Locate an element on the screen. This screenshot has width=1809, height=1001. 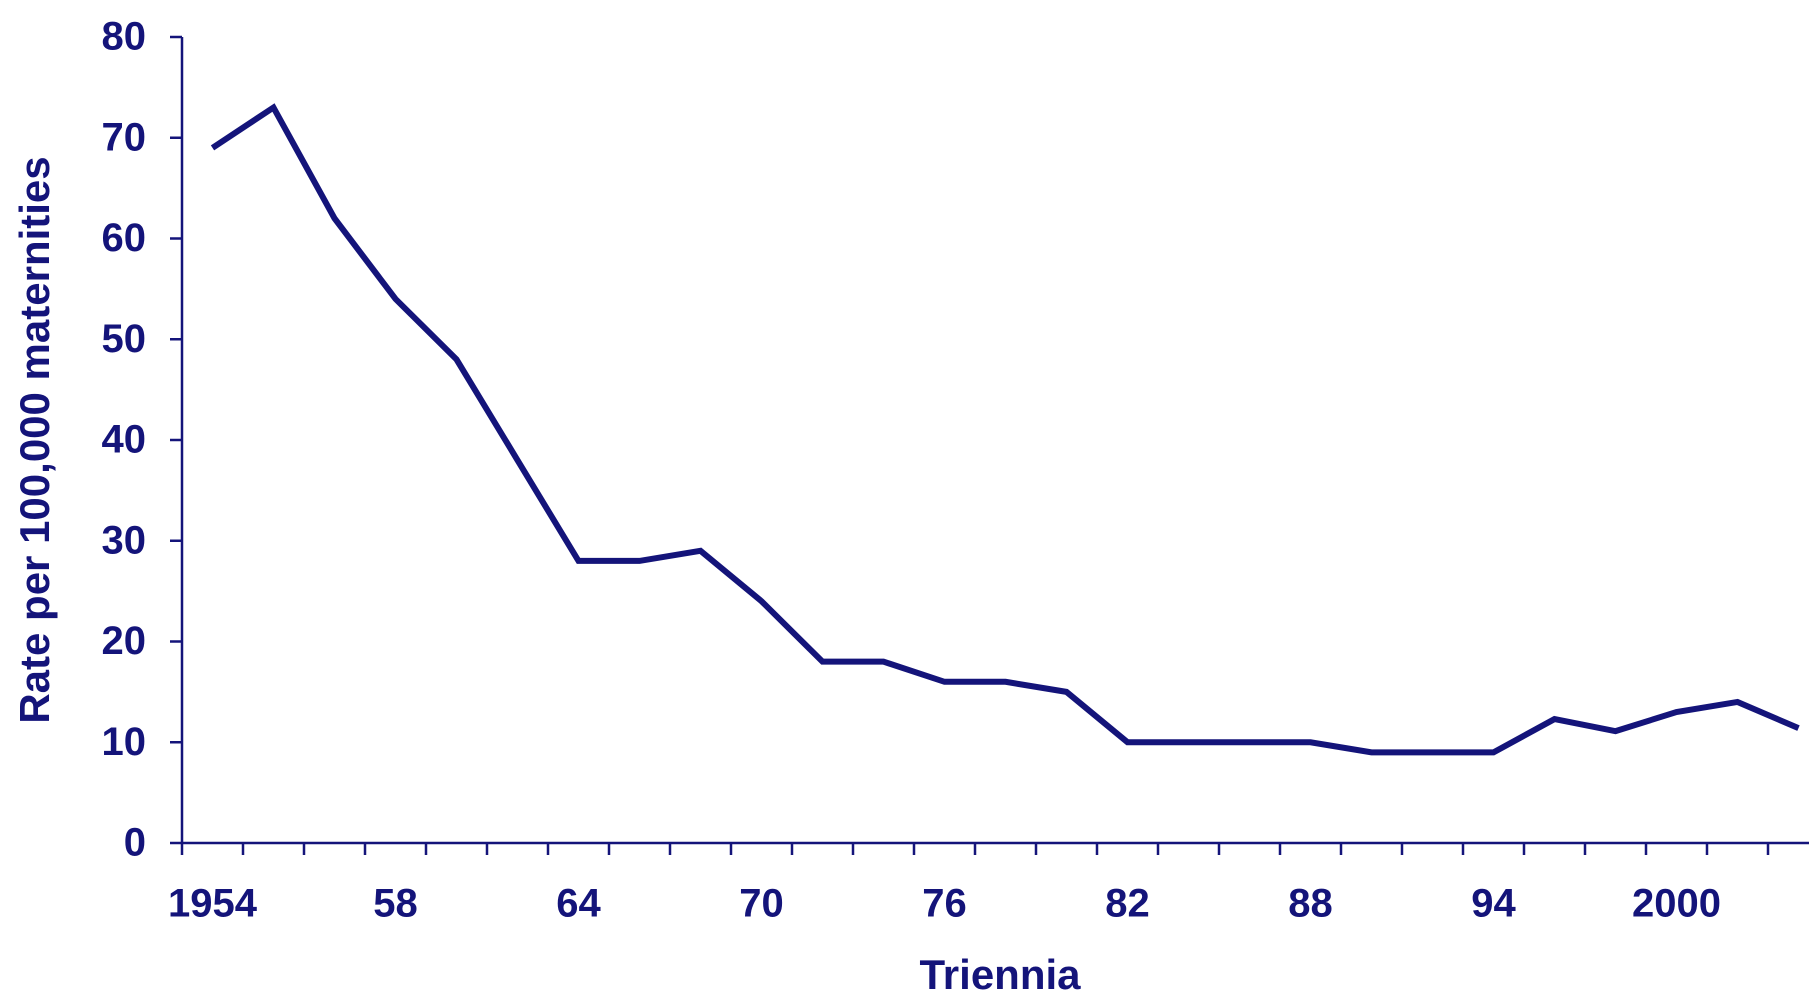
y-tick-label: 20 is located at coordinates (124, 641).